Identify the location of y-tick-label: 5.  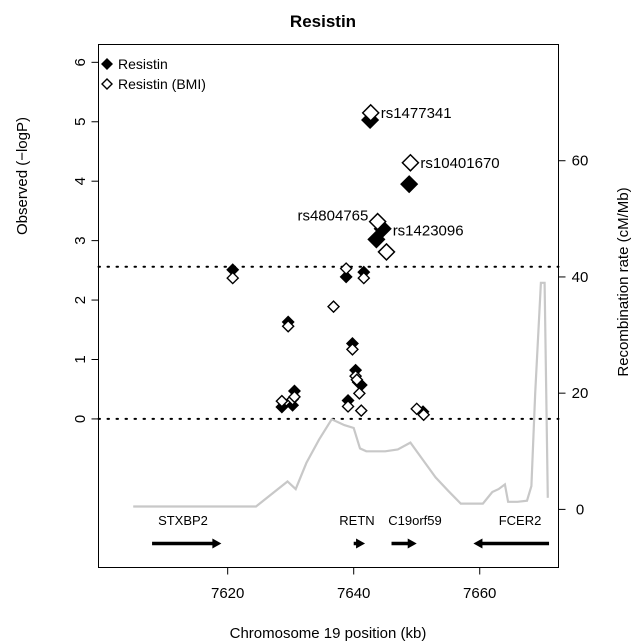
(80, 122).